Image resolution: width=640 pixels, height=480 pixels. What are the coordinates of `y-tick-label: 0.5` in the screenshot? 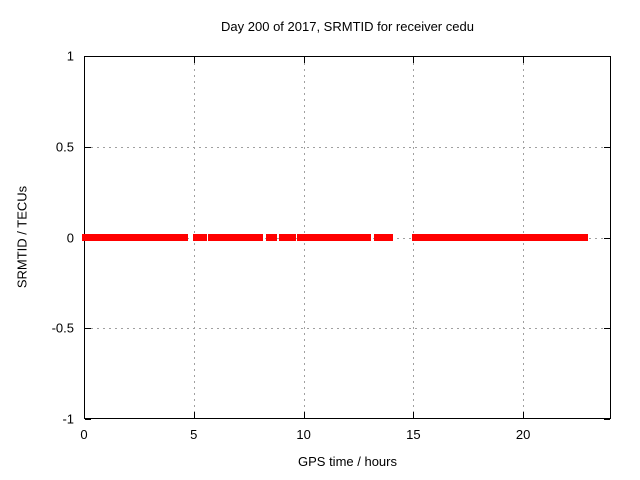 It's located at (64, 147).